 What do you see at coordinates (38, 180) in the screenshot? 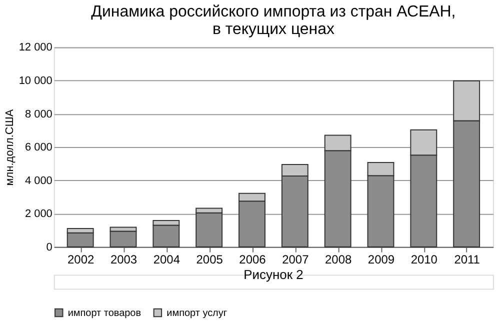
I see `y-tick-label: 4 000` at bounding box center [38, 180].